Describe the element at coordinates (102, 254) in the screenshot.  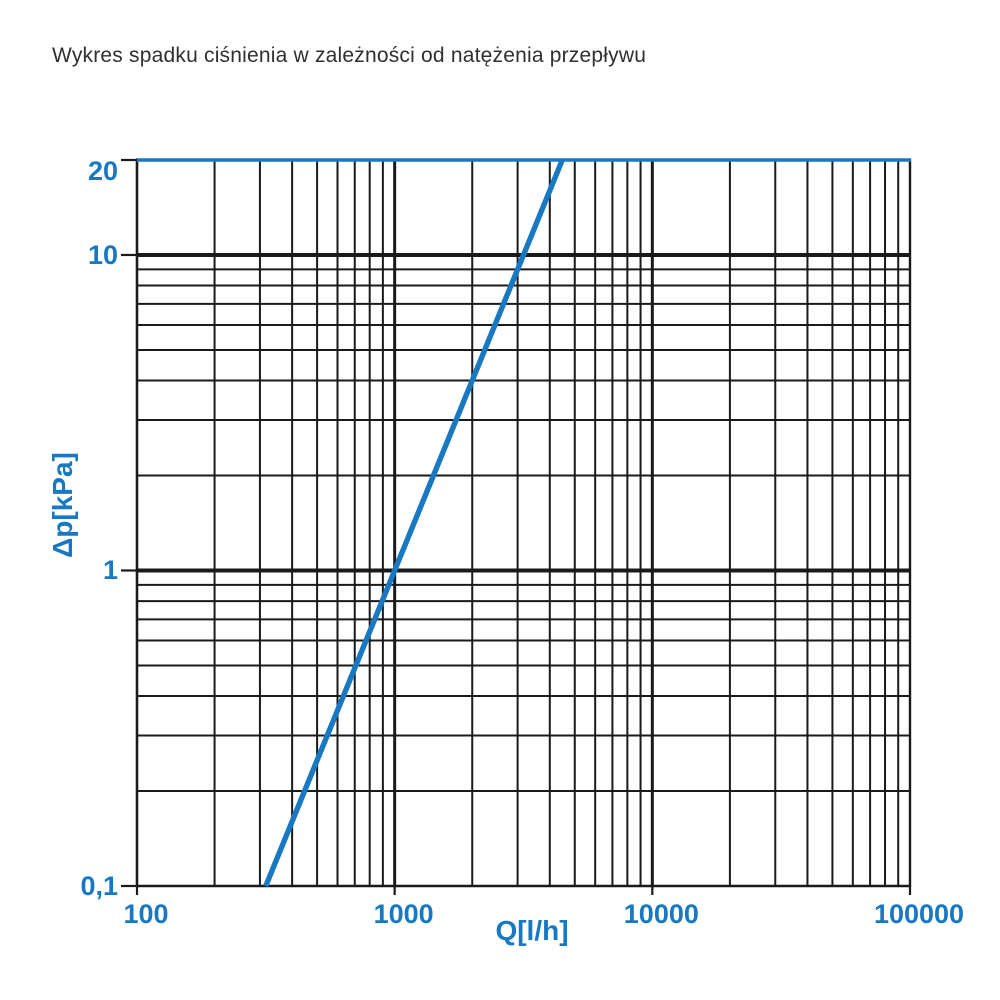
I see `y-tick-label: 10` at that location.